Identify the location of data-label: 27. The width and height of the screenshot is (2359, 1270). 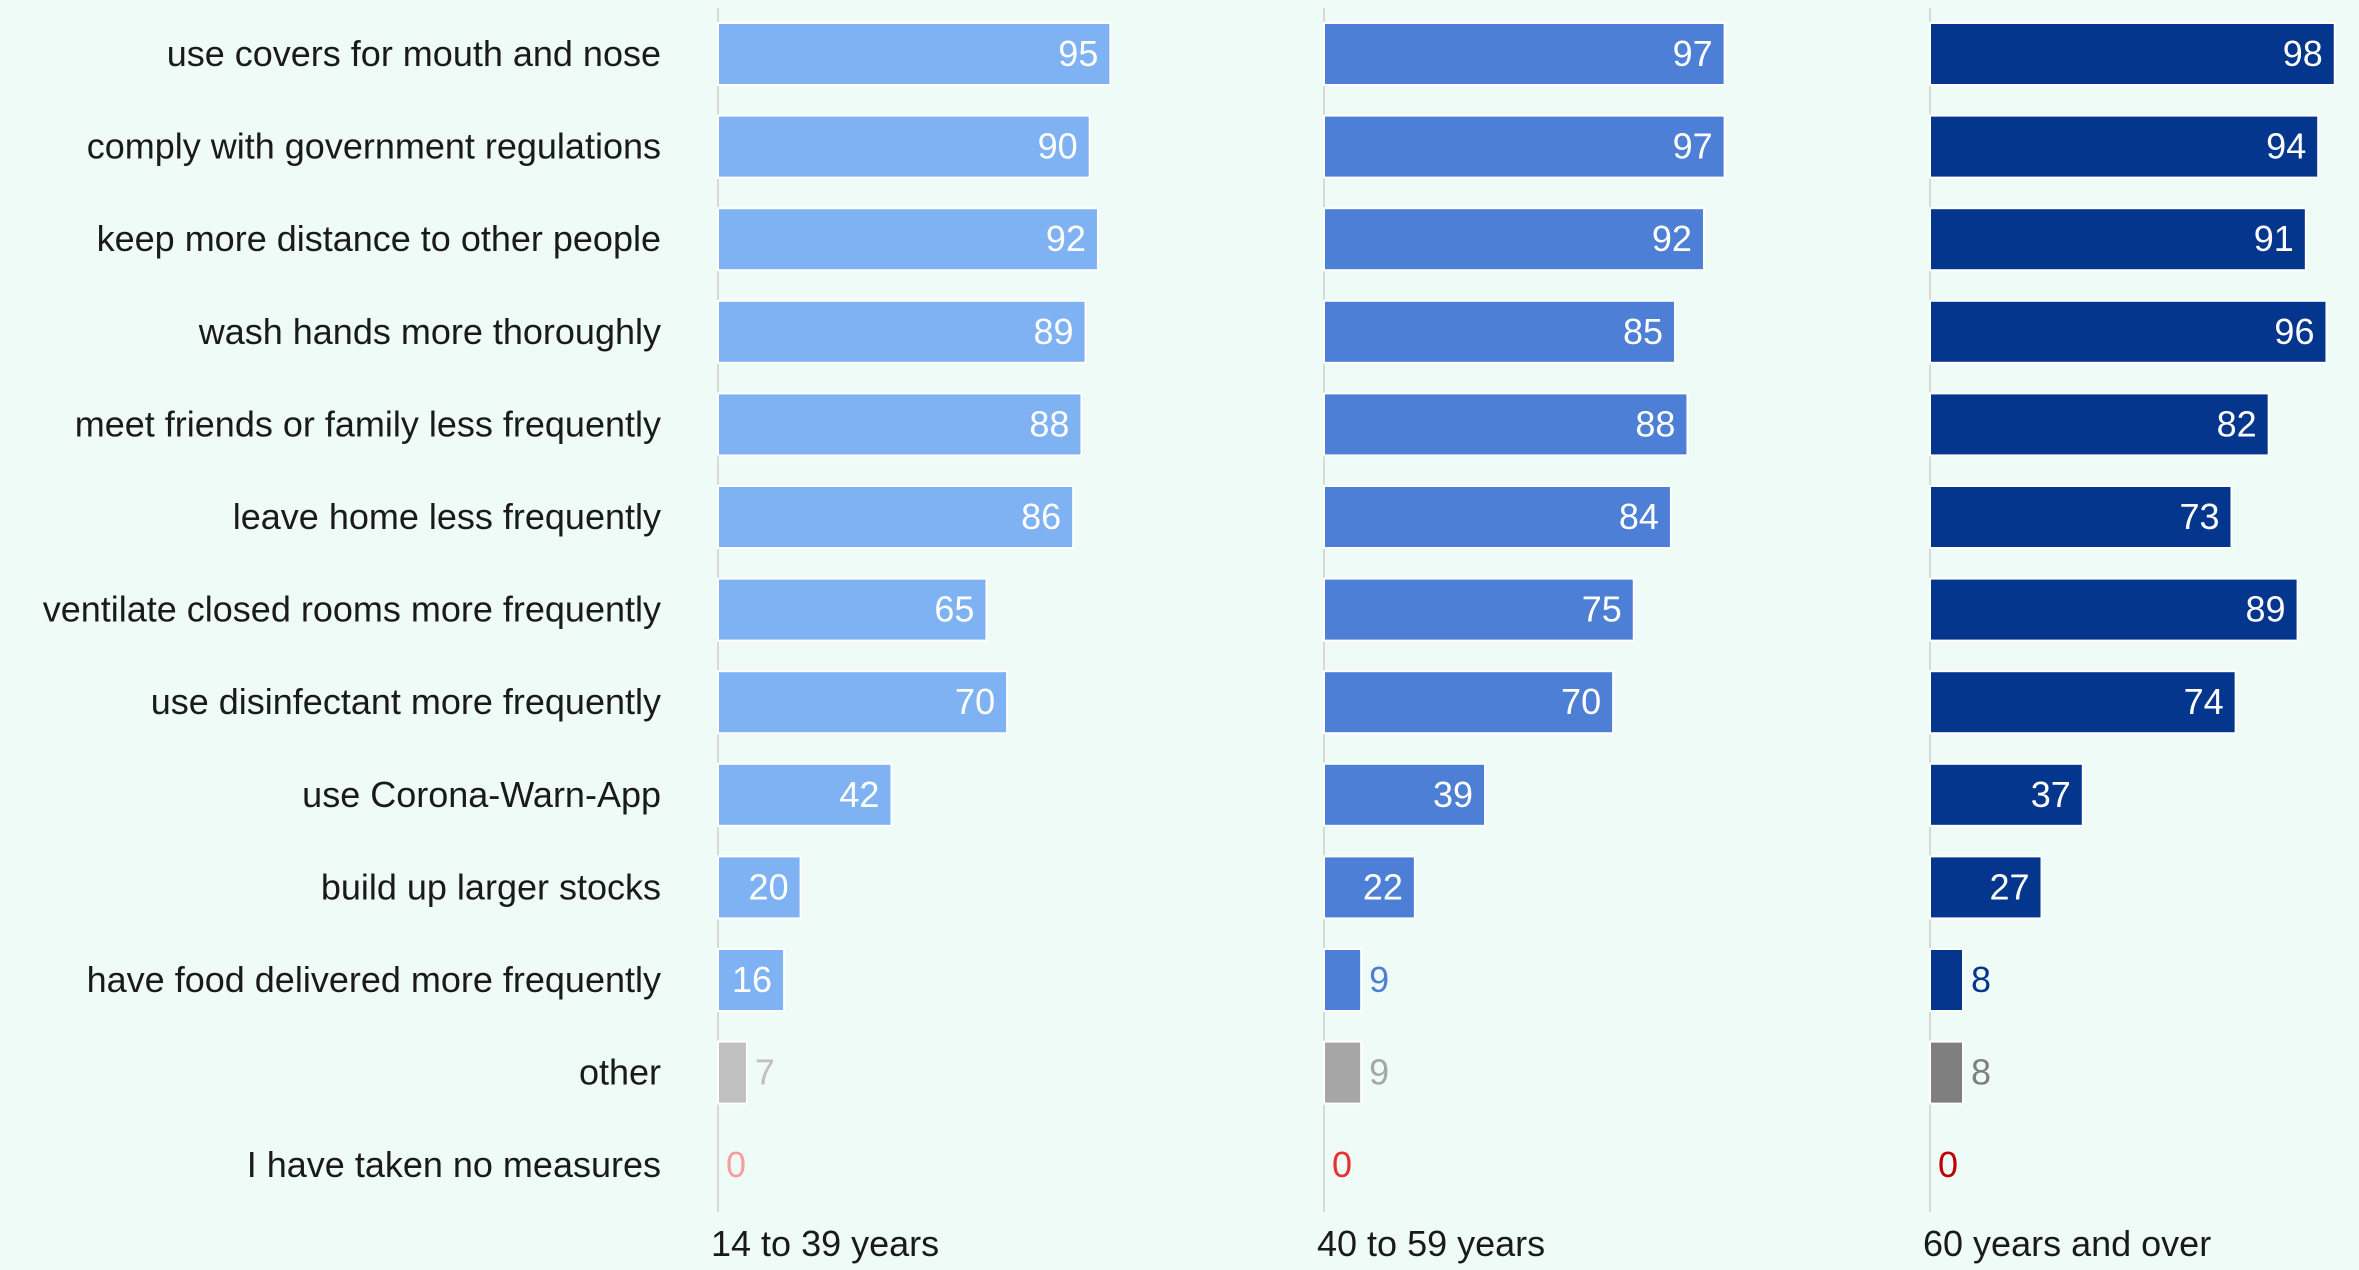
(2009, 886).